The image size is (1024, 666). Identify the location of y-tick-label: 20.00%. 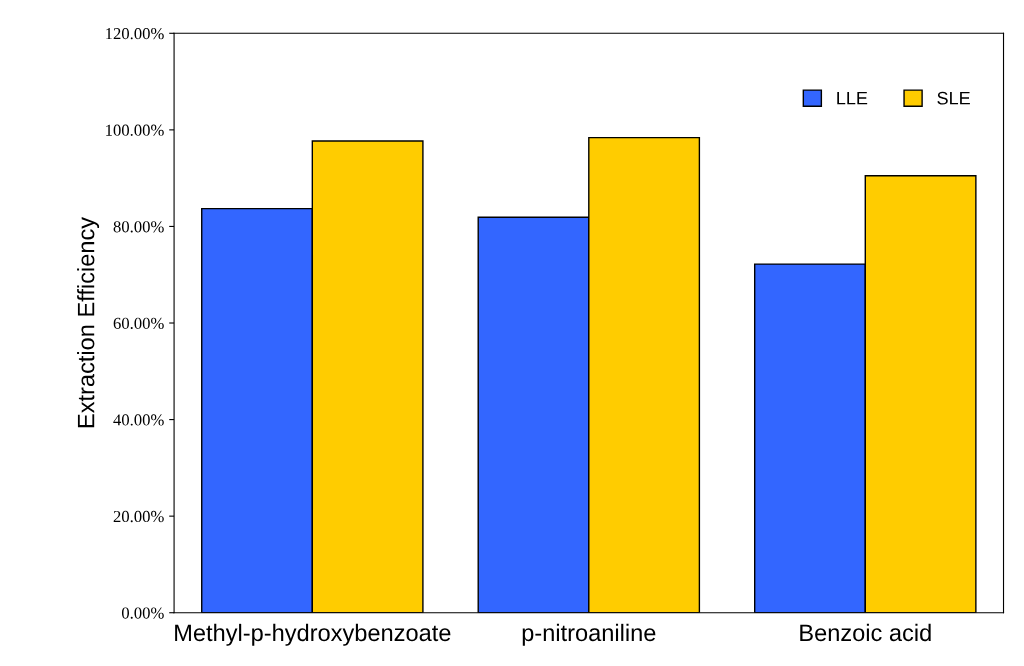
(138, 516).